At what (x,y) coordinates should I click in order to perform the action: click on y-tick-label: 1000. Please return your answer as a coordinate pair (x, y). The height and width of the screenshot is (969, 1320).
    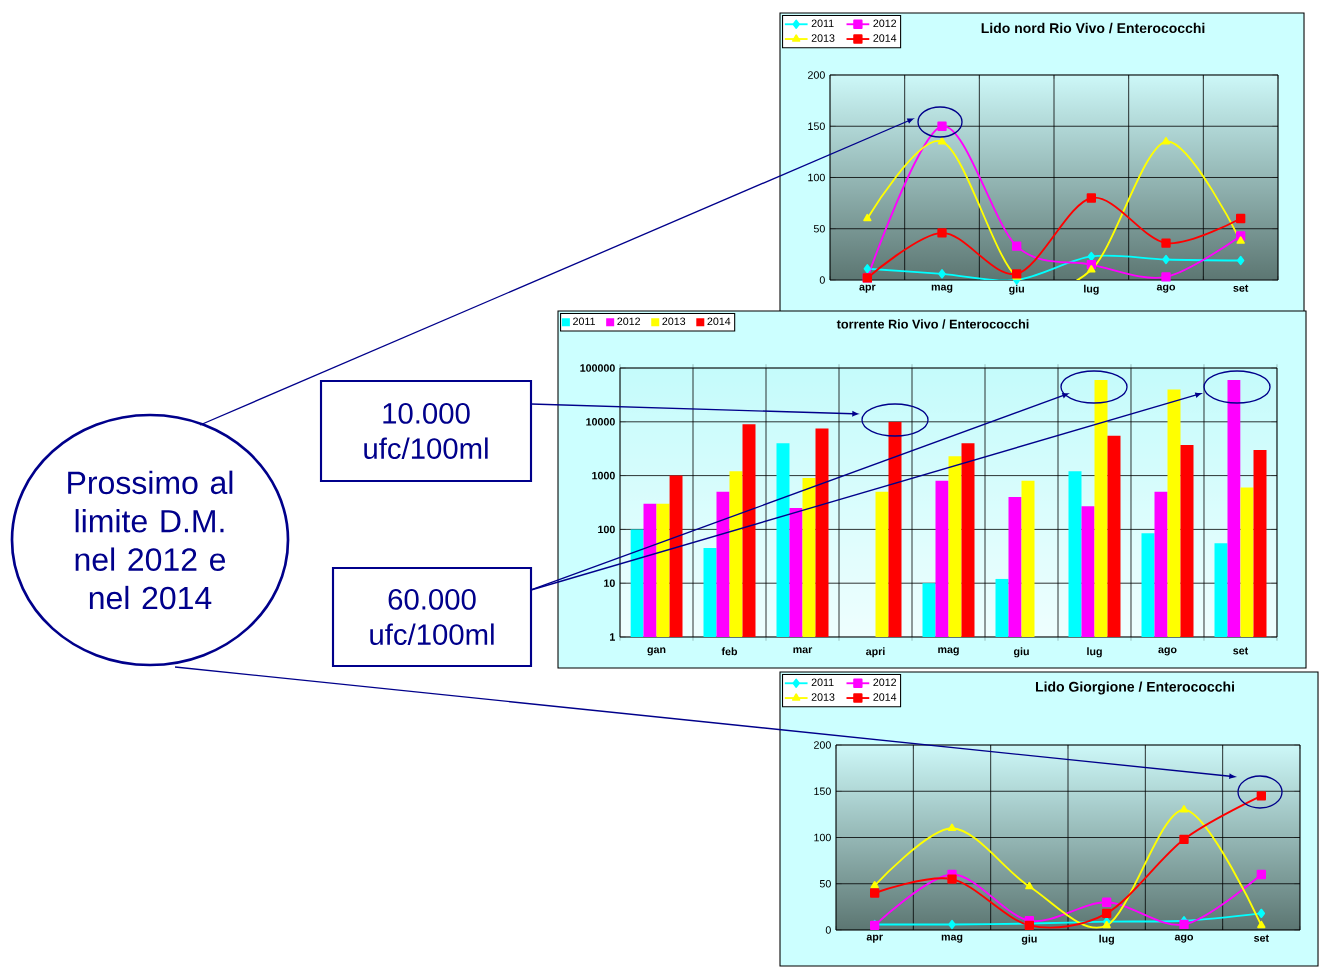
    Looking at the image, I should click on (603, 475).